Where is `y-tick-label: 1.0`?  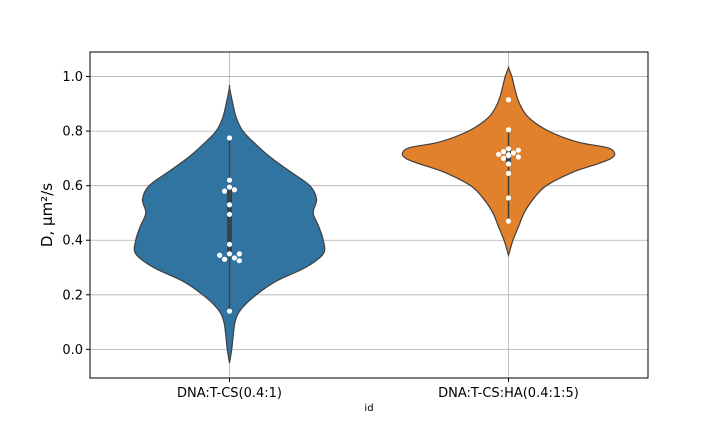
y-tick-label: 1.0 is located at coordinates (72, 77).